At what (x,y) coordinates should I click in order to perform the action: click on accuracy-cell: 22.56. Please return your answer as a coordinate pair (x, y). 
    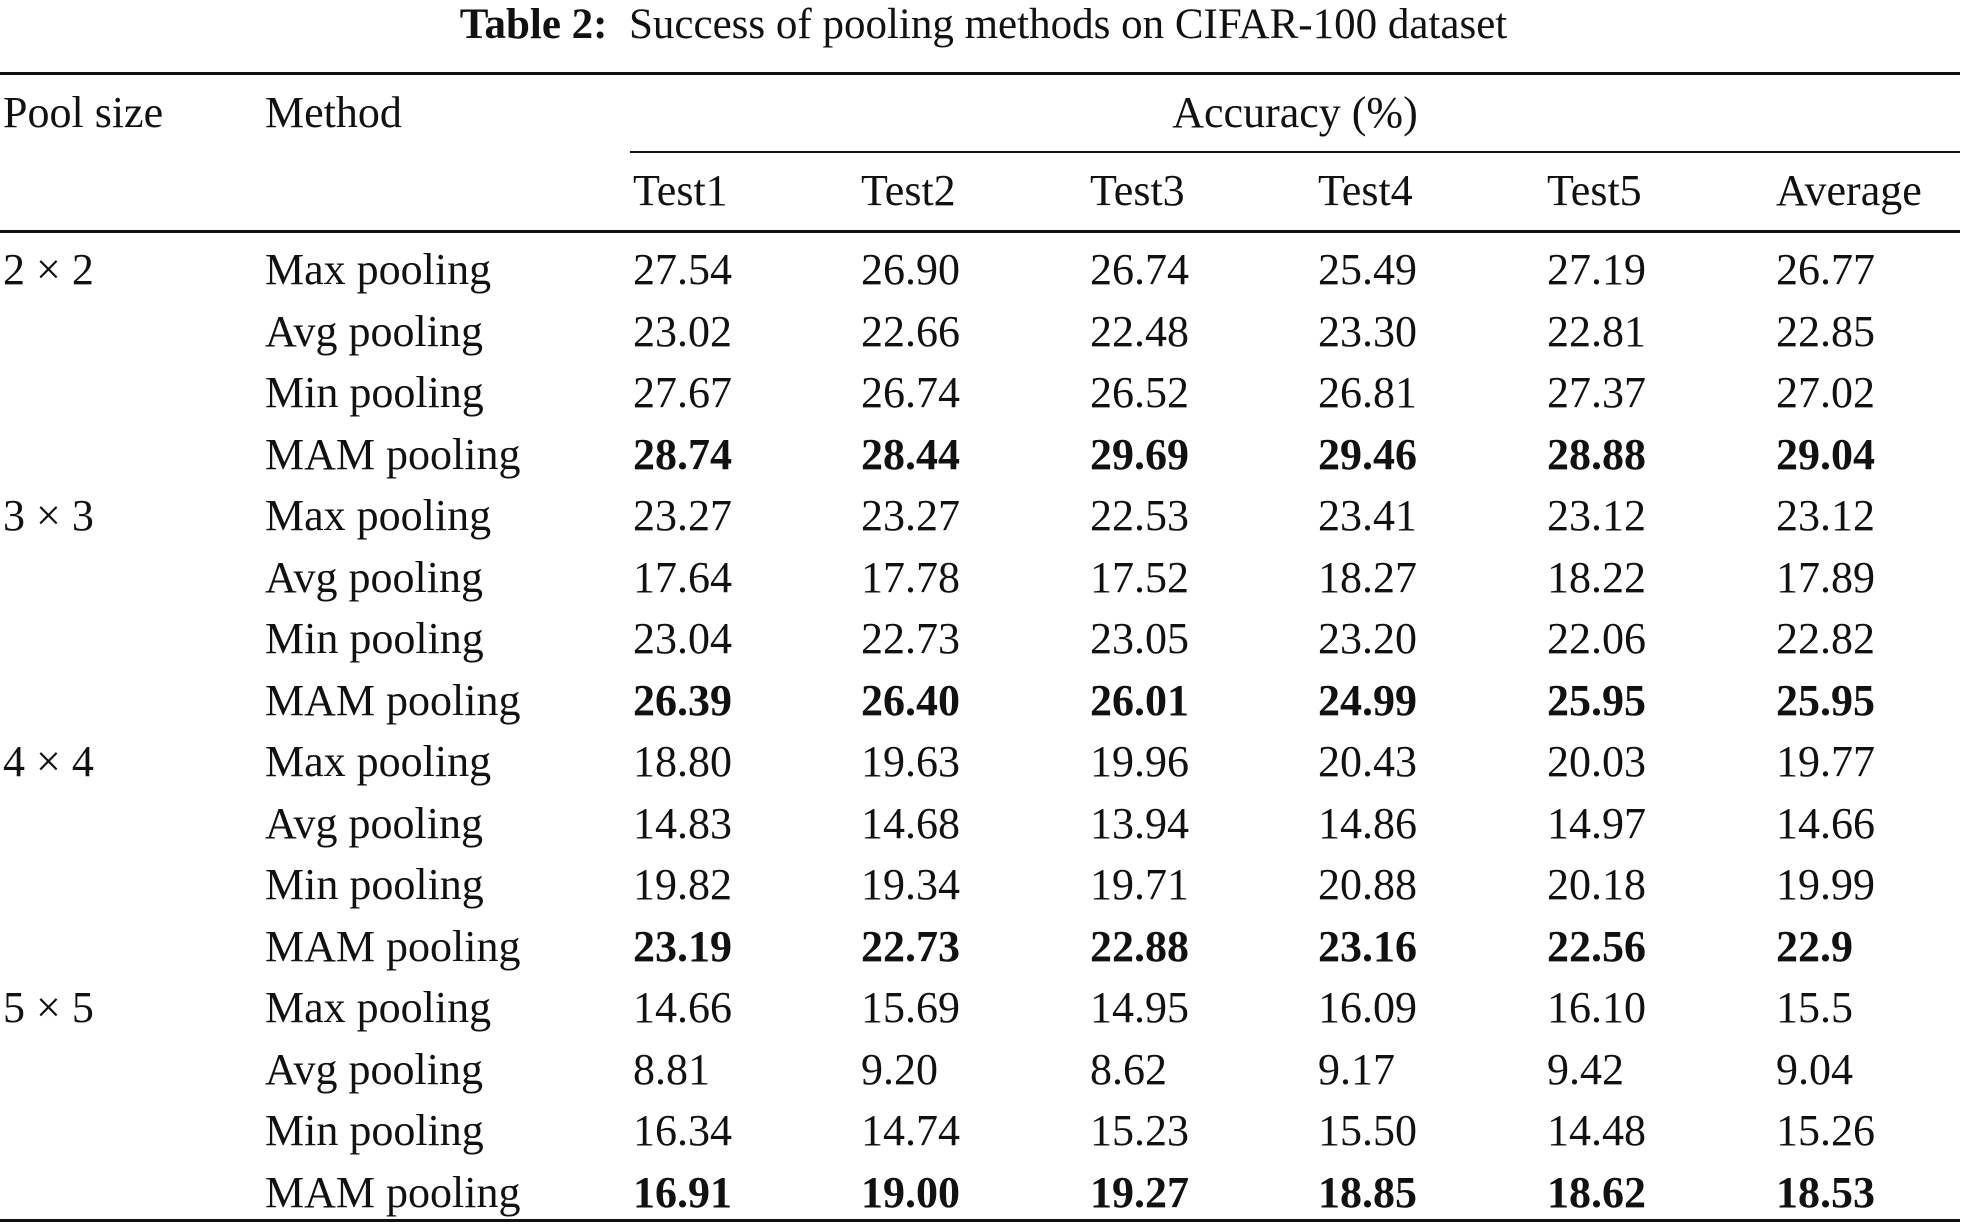
    Looking at the image, I should click on (1596, 946).